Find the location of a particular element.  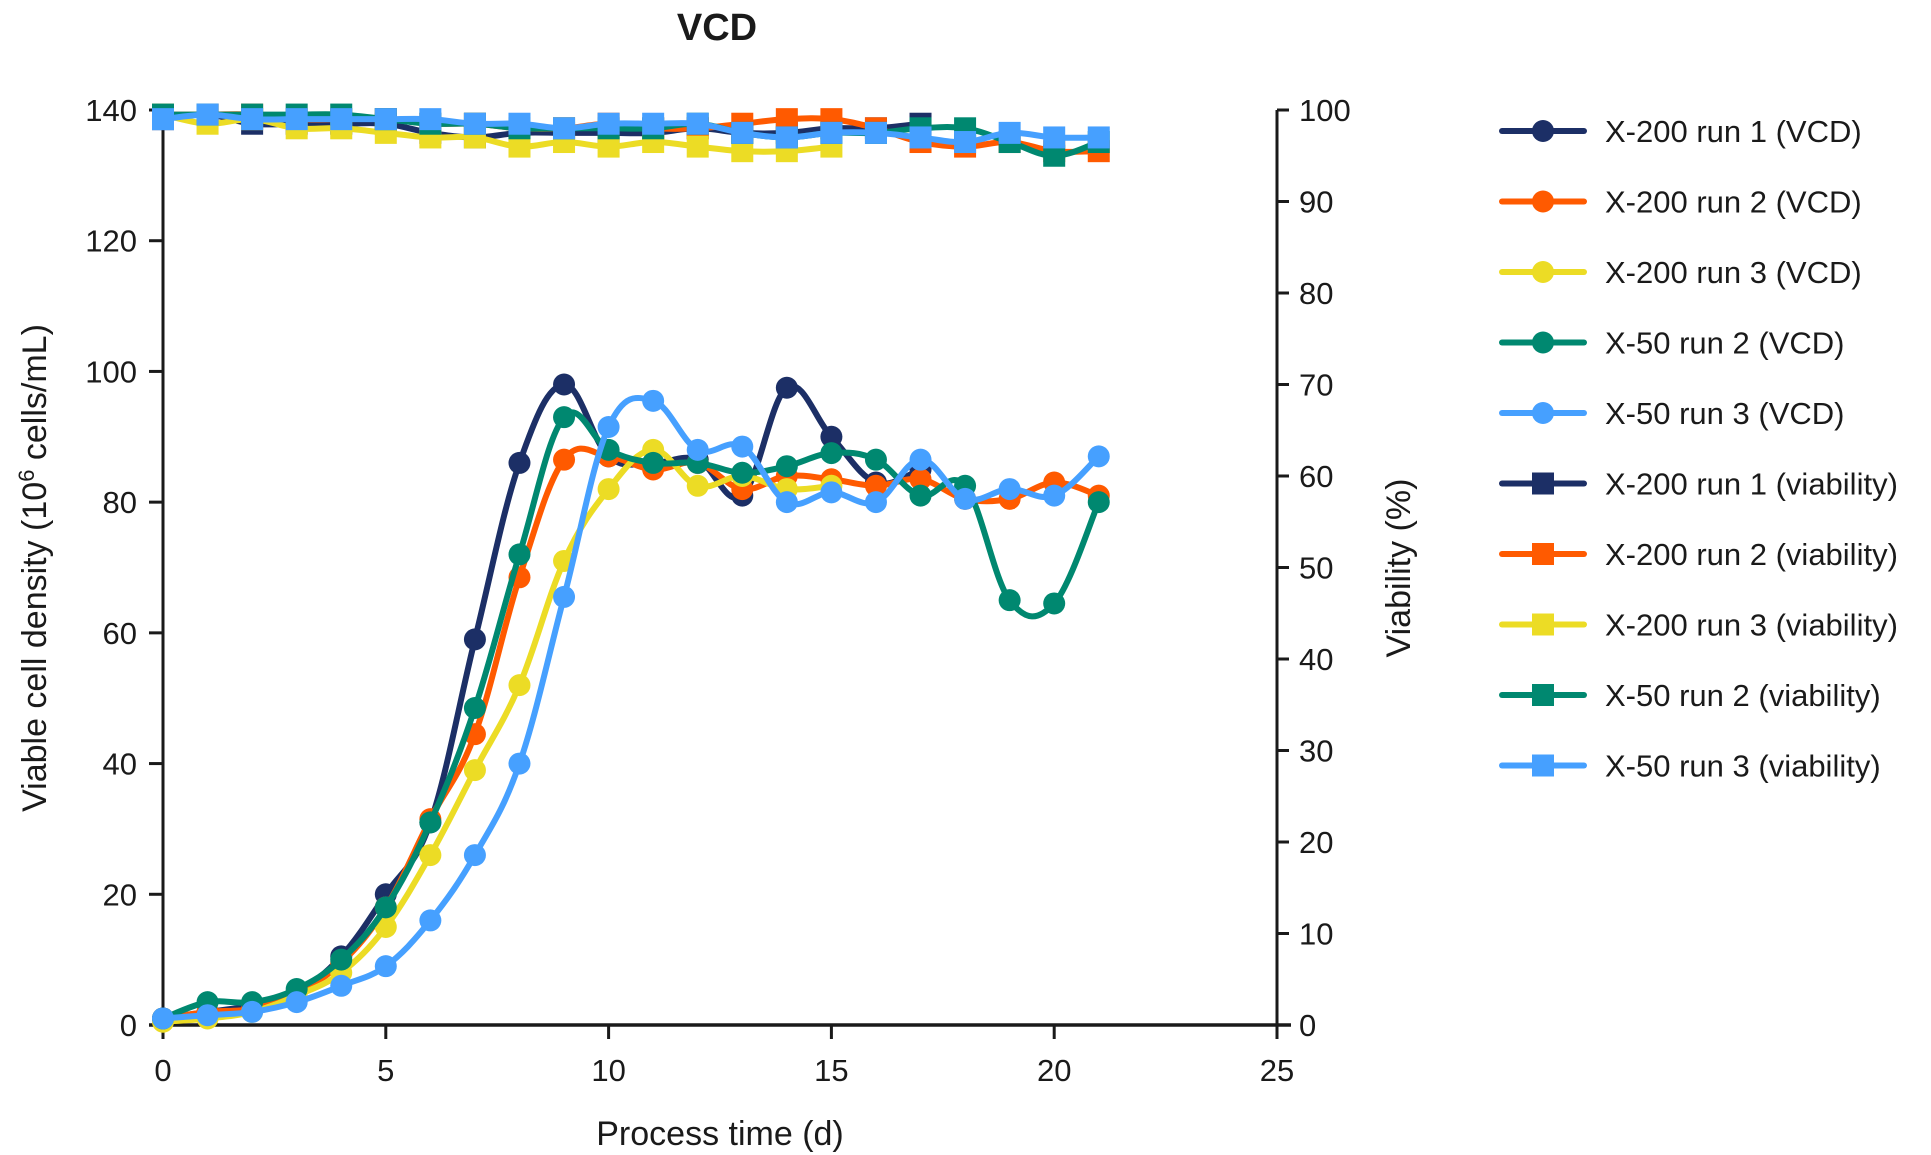

chart-title: VCD is located at coordinates (717, 28).